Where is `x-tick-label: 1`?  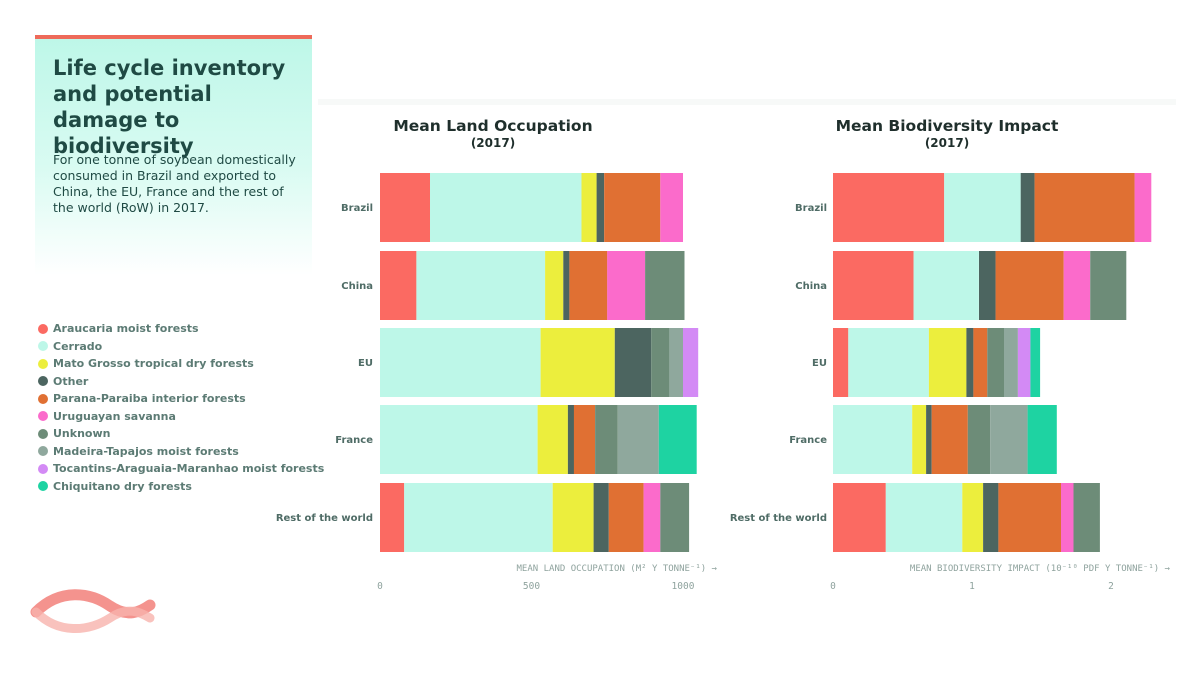 x-tick-label: 1 is located at coordinates (972, 586).